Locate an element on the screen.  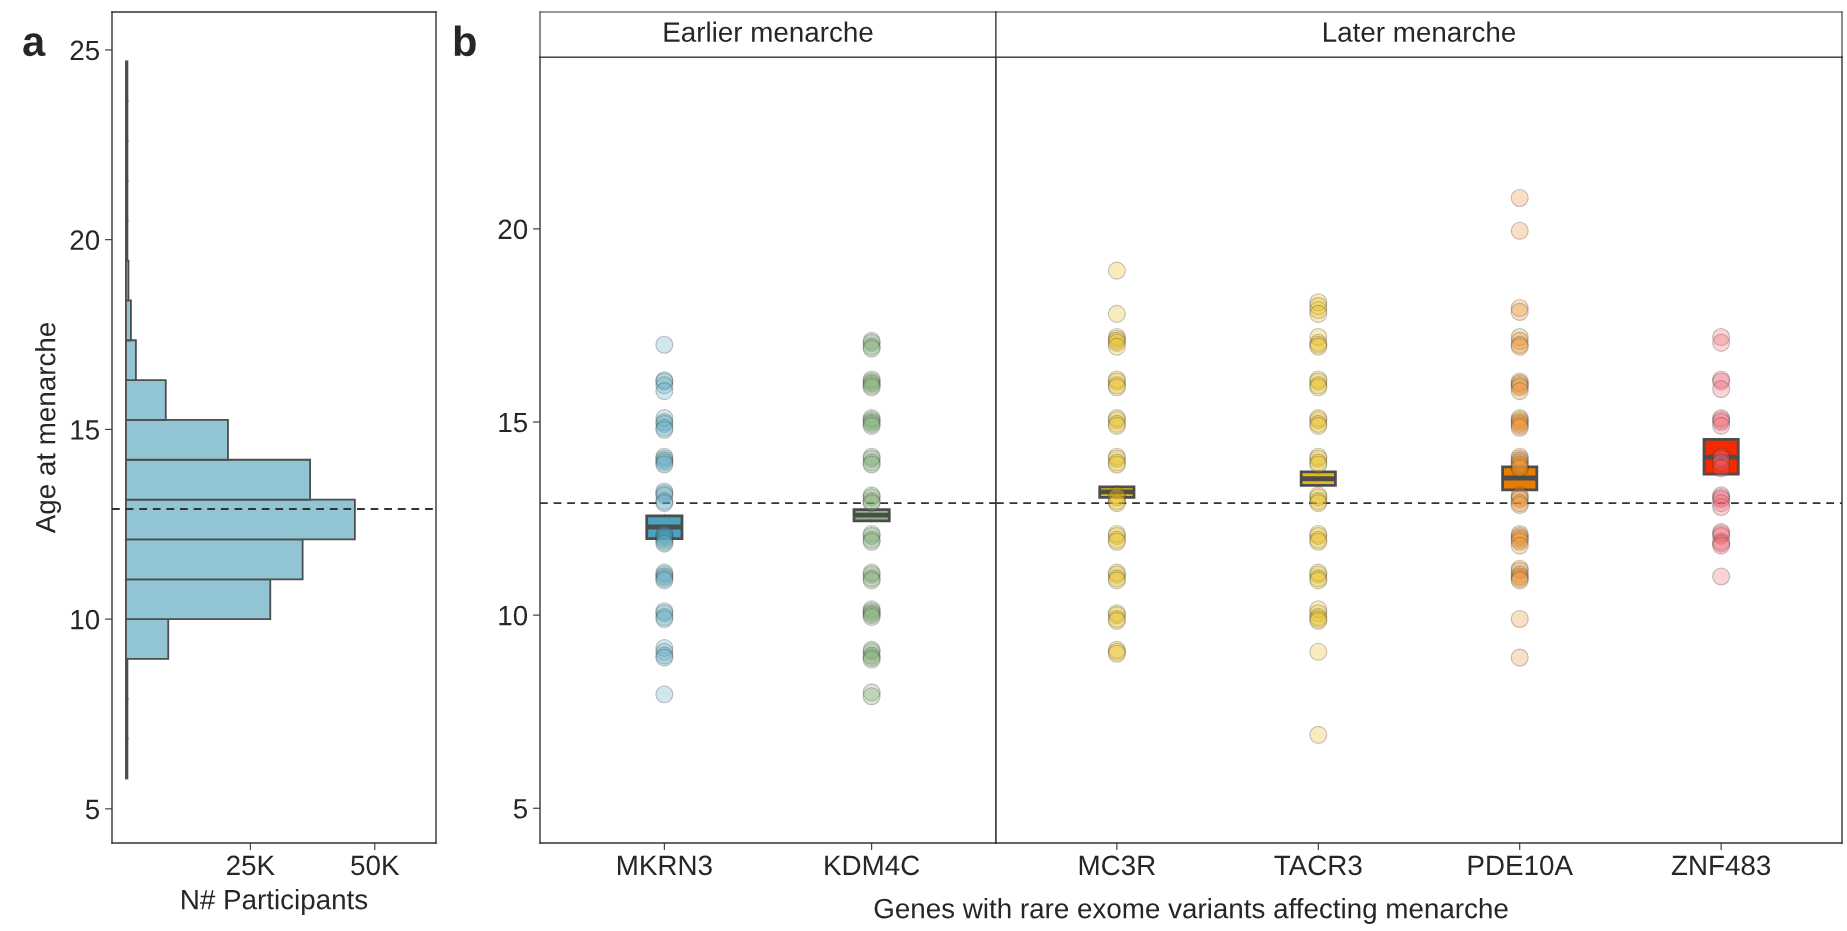
x-axis-title: N# Participants is located at coordinates (275, 902).